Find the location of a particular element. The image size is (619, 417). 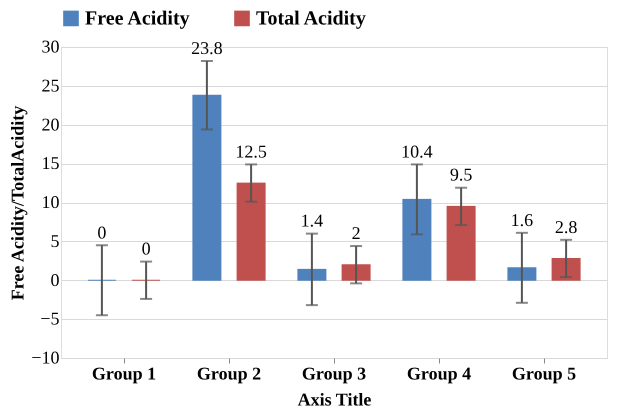

x-tick-label: Group 2 is located at coordinates (229, 374).